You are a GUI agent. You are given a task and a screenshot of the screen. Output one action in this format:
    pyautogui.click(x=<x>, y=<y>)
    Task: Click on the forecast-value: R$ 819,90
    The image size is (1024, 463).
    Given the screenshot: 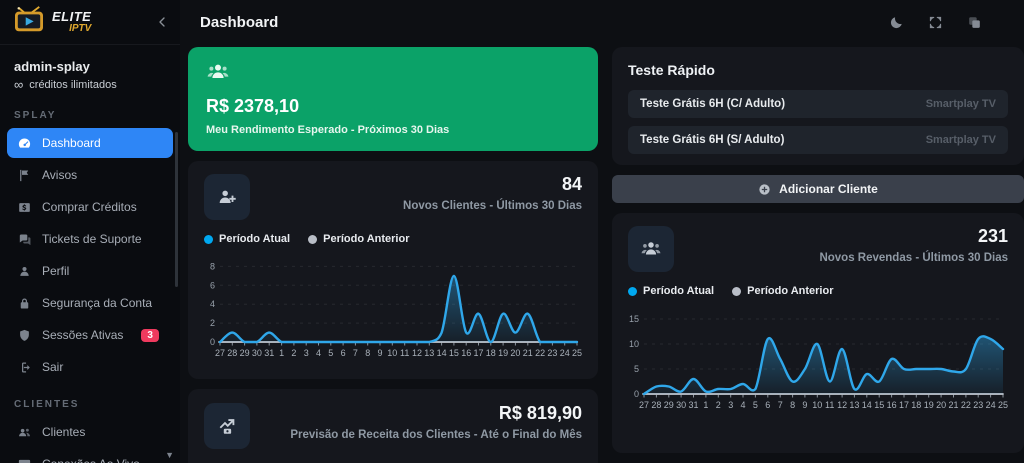 What is the action you would take?
    pyautogui.click(x=540, y=413)
    